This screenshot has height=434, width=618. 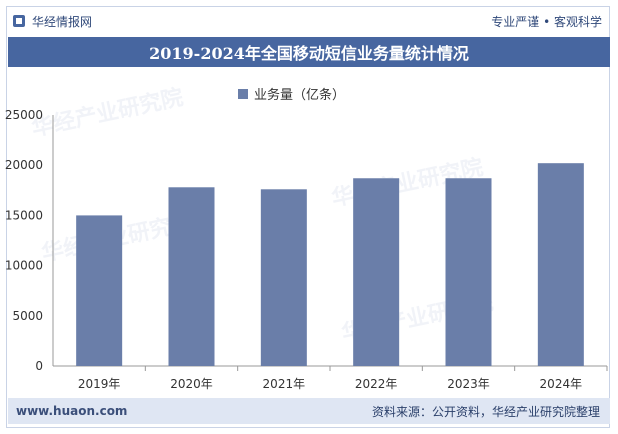 What do you see at coordinates (24, 165) in the screenshot?
I see `y-tick-label: 20000` at bounding box center [24, 165].